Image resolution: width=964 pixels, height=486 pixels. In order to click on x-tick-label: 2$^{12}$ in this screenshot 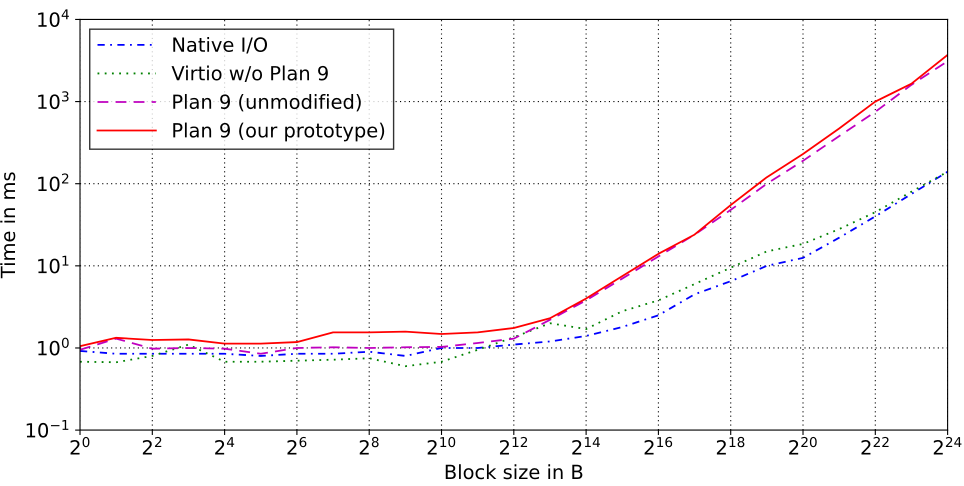, I will do `click(514, 445)`.